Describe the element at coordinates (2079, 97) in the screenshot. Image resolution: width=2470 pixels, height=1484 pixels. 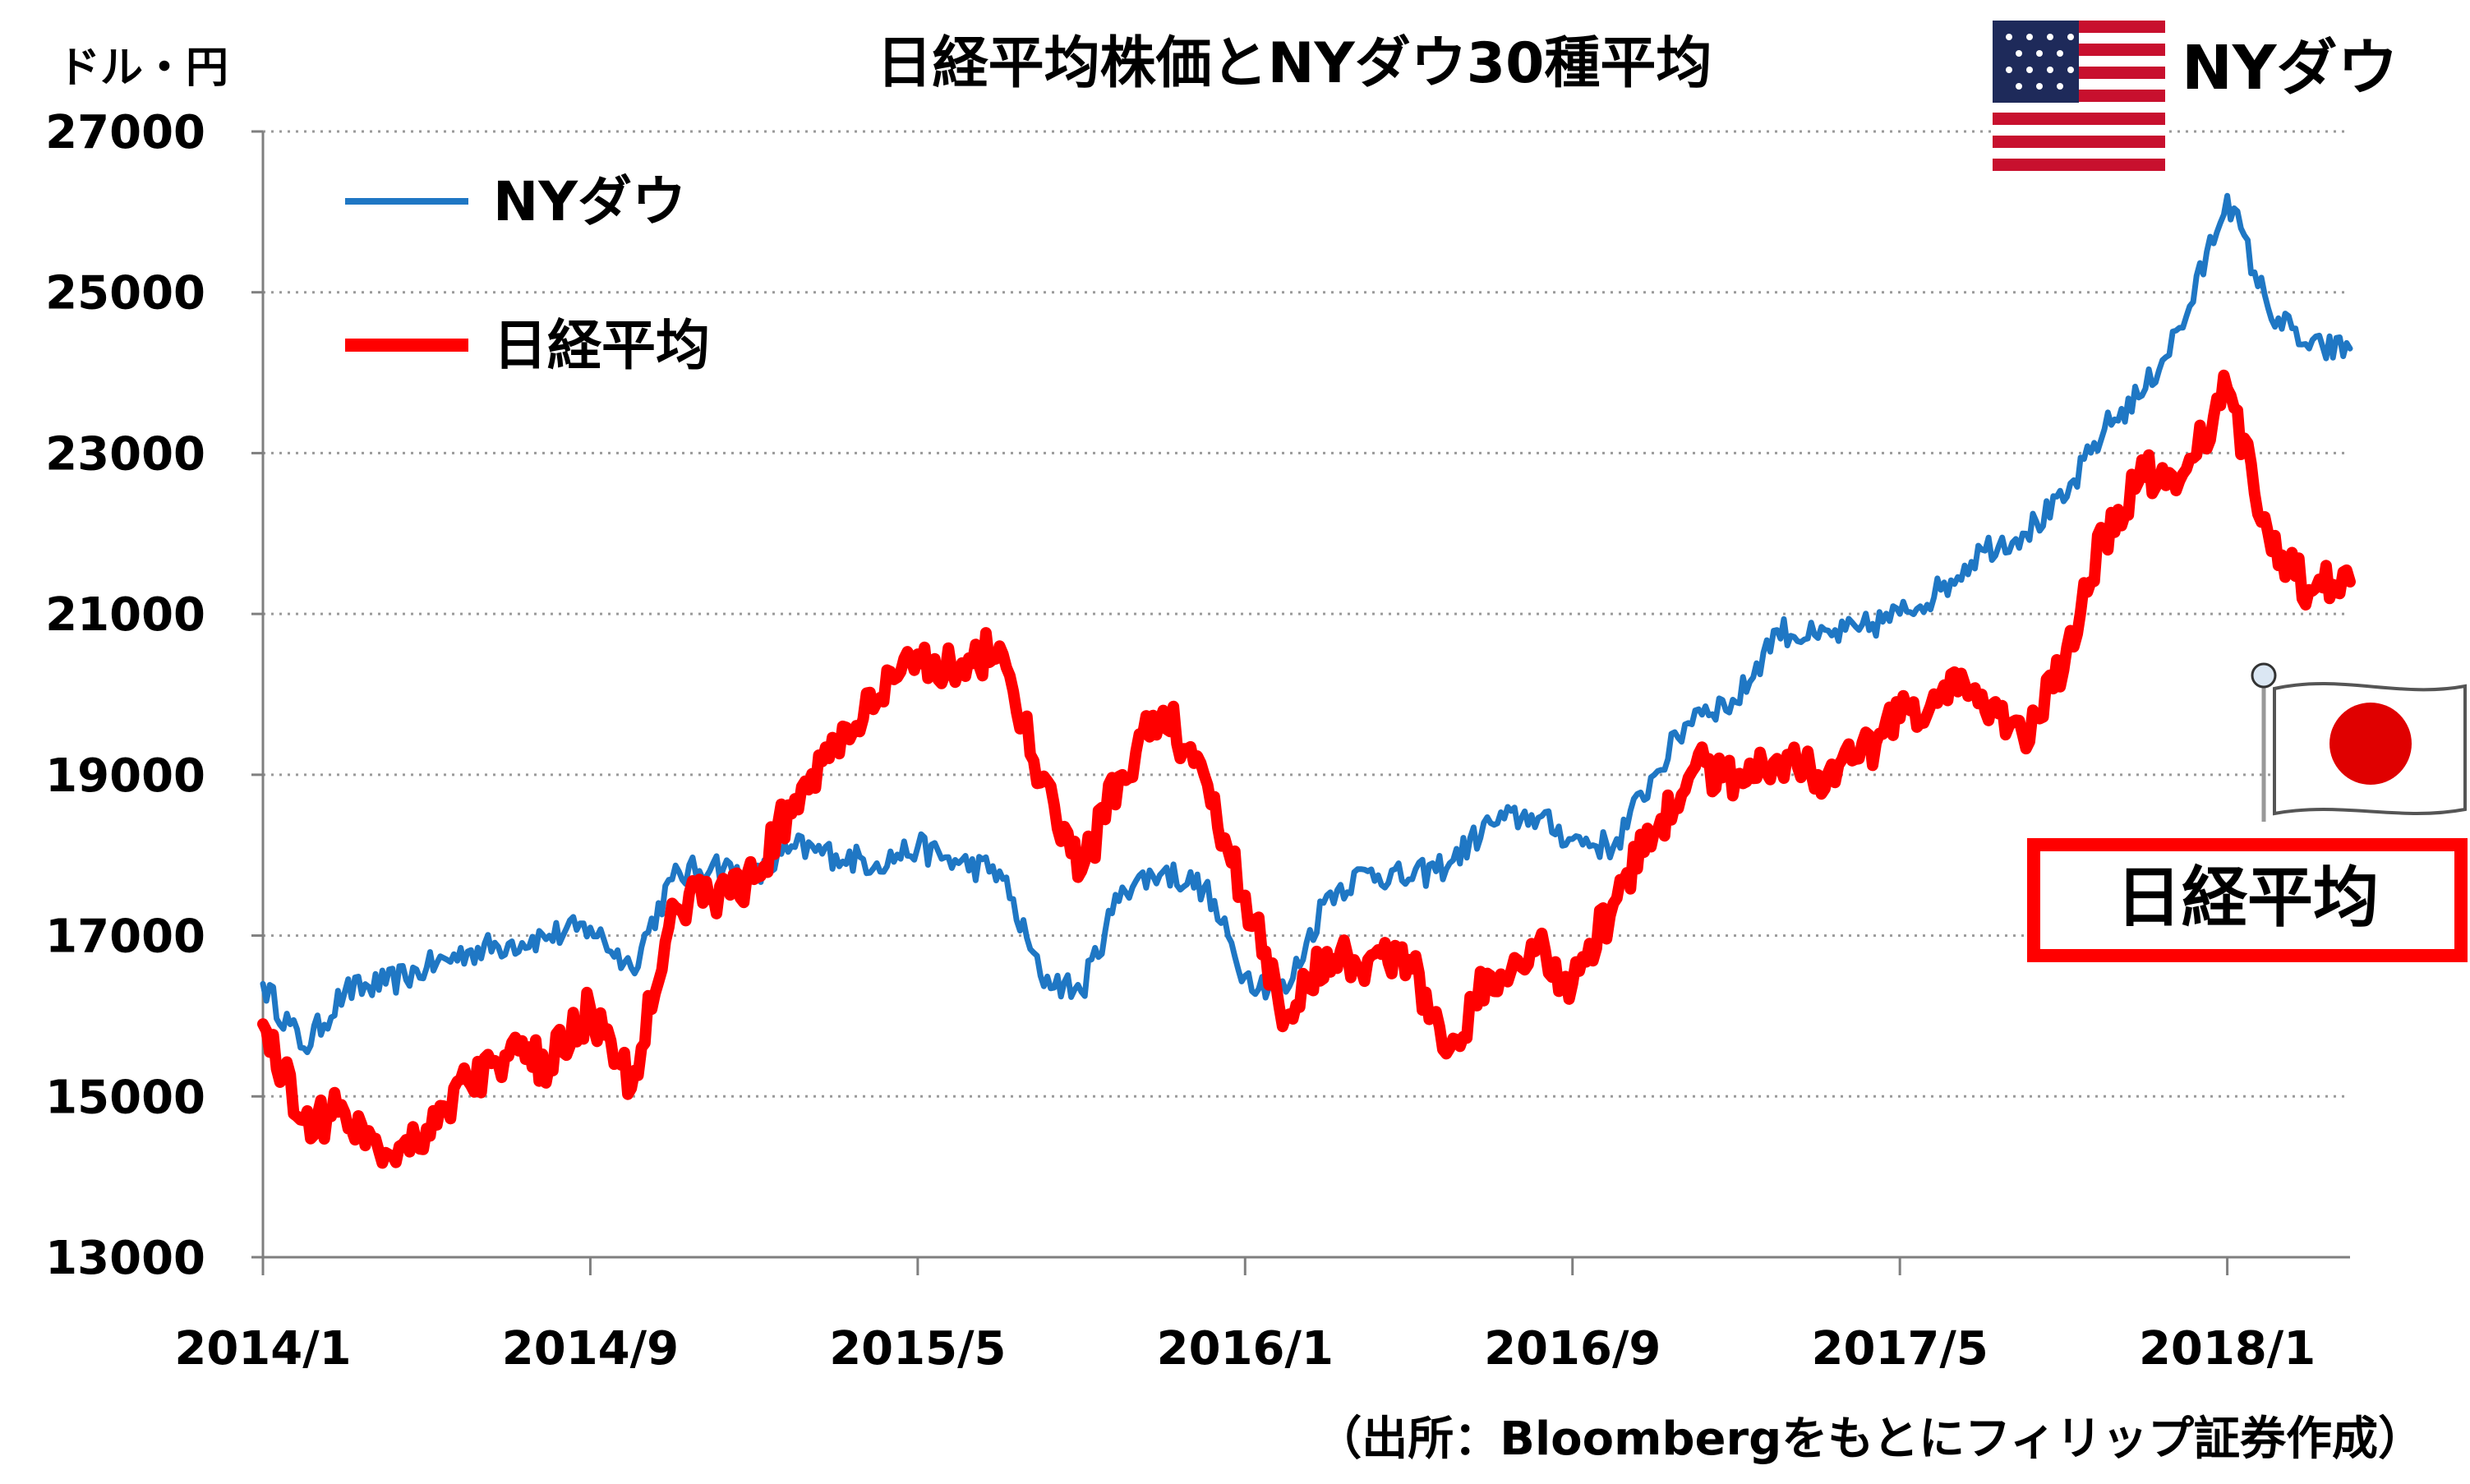
I see `us-flag-icon` at that location.